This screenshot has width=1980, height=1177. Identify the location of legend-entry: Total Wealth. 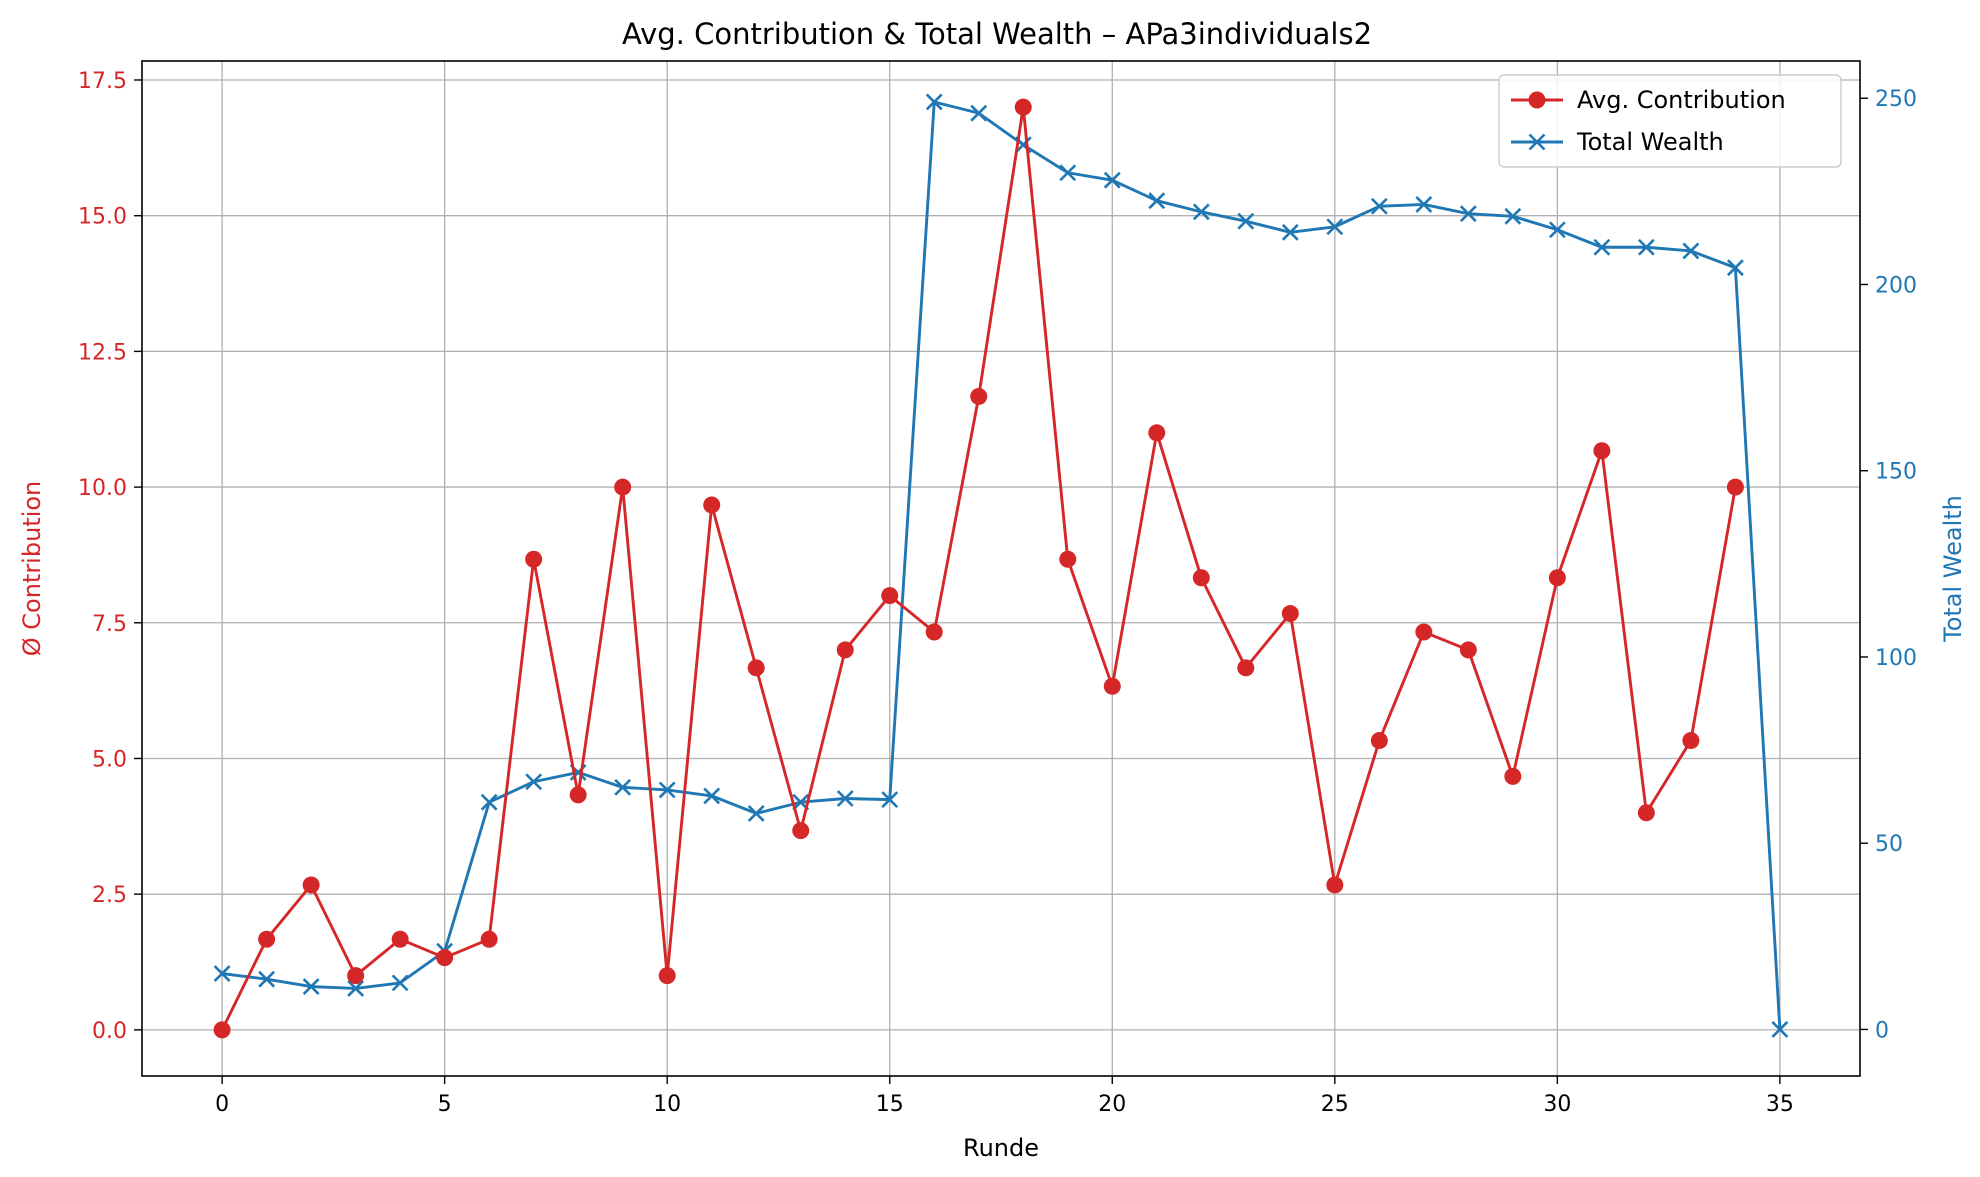
(1617, 142).